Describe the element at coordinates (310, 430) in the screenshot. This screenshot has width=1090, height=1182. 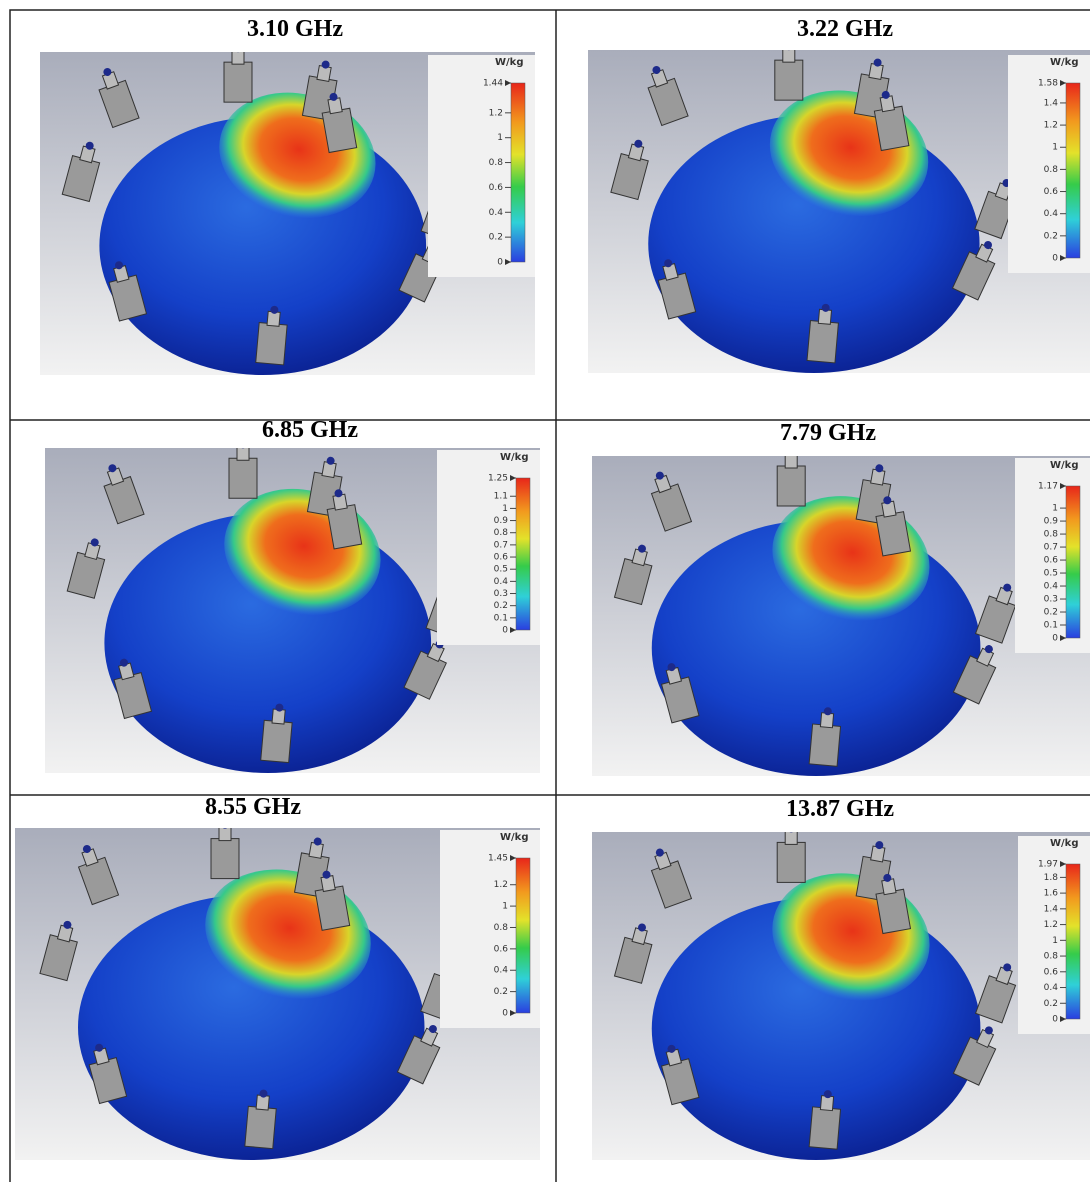
I see `panel-title: 6.85 GHz` at that location.